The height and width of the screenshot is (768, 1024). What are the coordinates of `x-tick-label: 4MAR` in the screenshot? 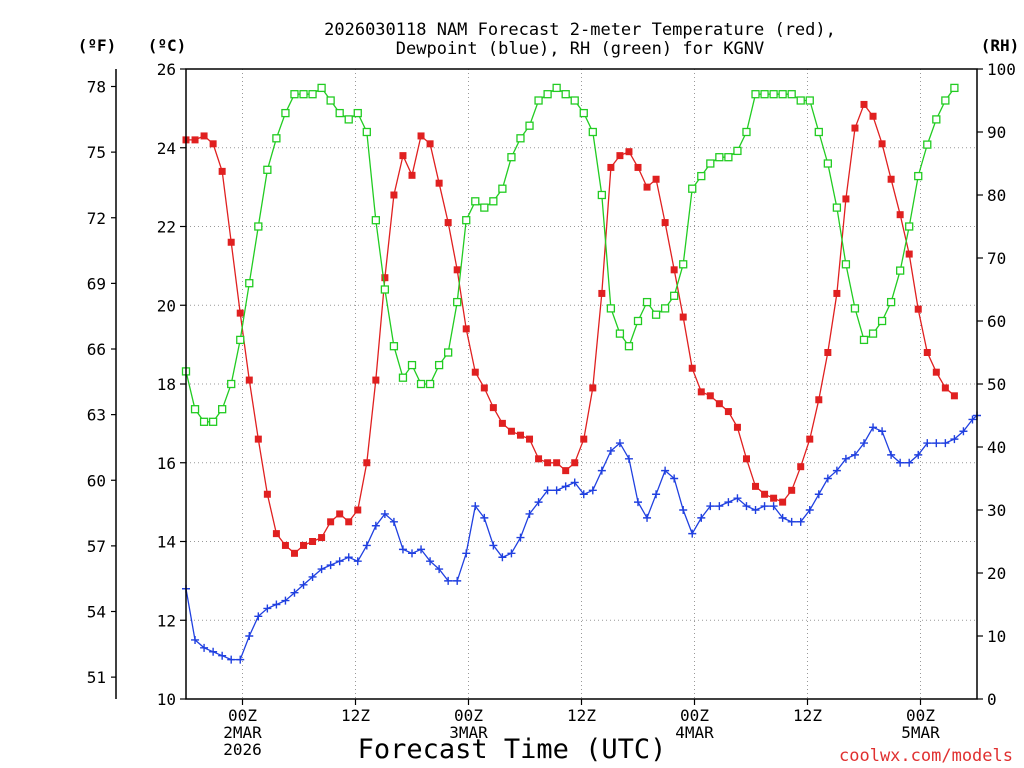 It's located at (694, 732).